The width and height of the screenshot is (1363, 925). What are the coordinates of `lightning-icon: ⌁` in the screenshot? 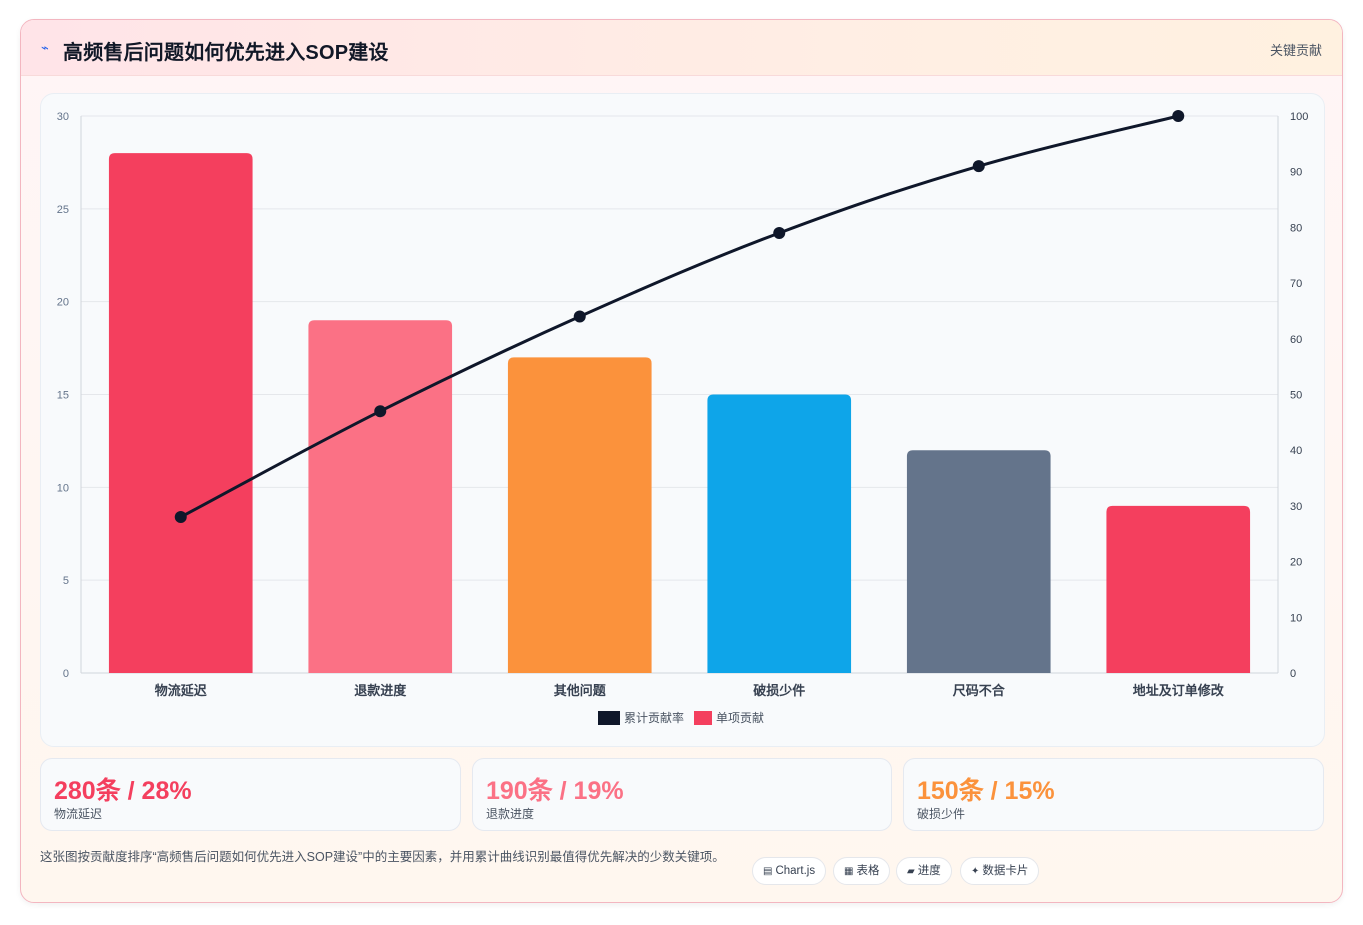 It's located at (45, 47).